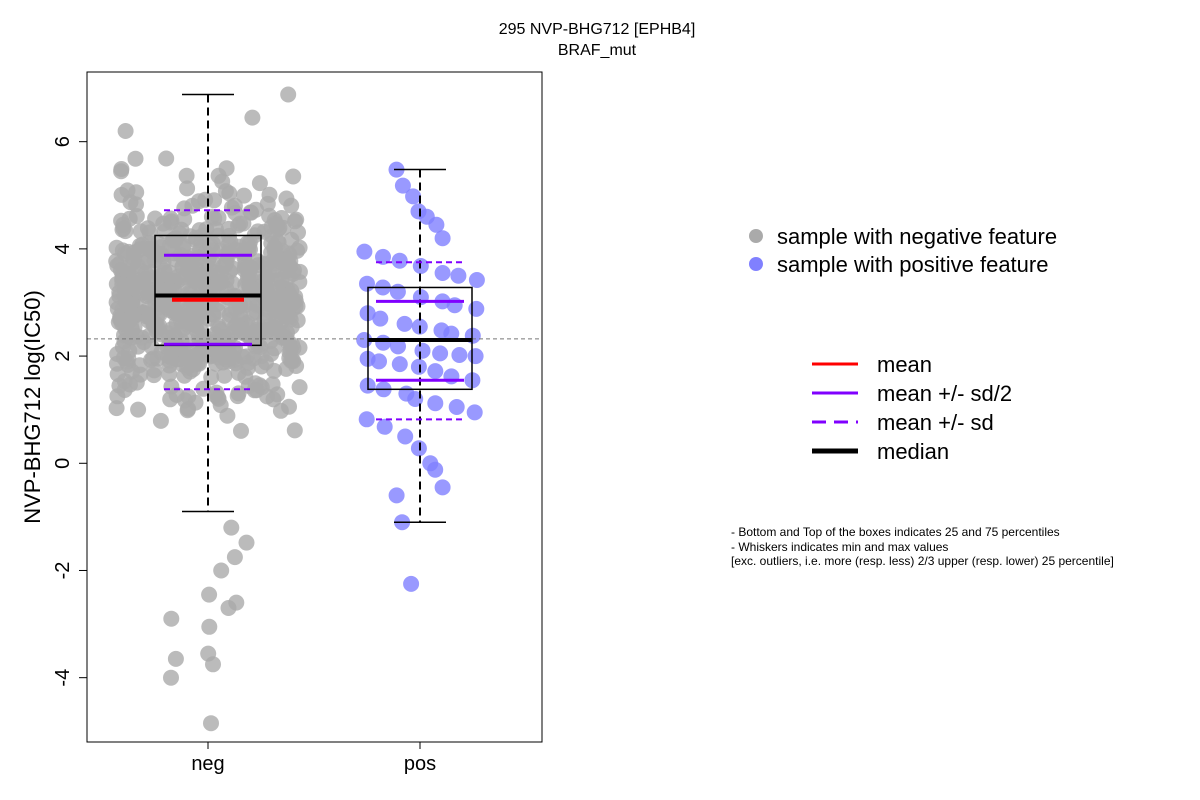 The width and height of the screenshot is (1200, 800). Describe the element at coordinates (944, 393) in the screenshot. I see `legend-half-sd-label: mean +/- sd/2` at that location.